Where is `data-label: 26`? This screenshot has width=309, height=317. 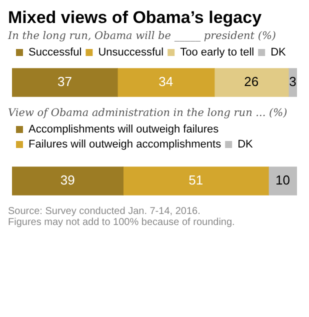 data-label: 26 is located at coordinates (251, 82).